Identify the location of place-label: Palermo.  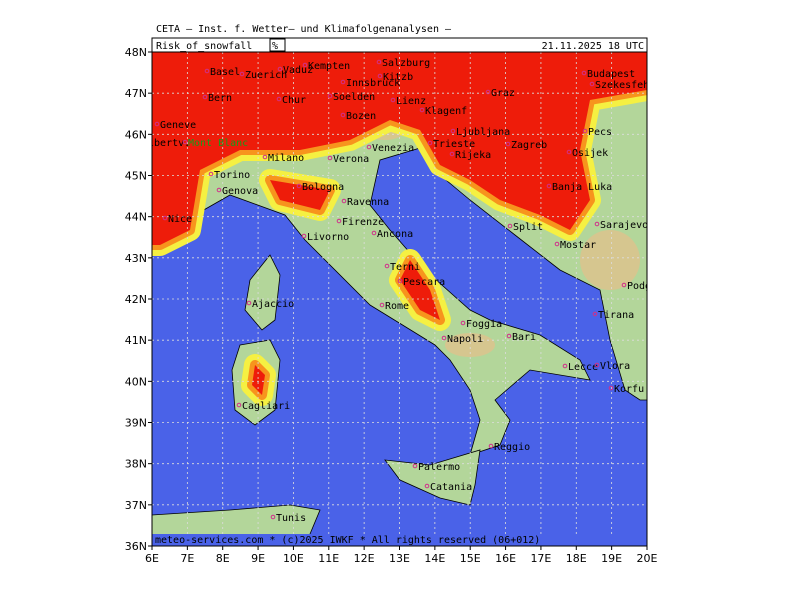
(439, 467).